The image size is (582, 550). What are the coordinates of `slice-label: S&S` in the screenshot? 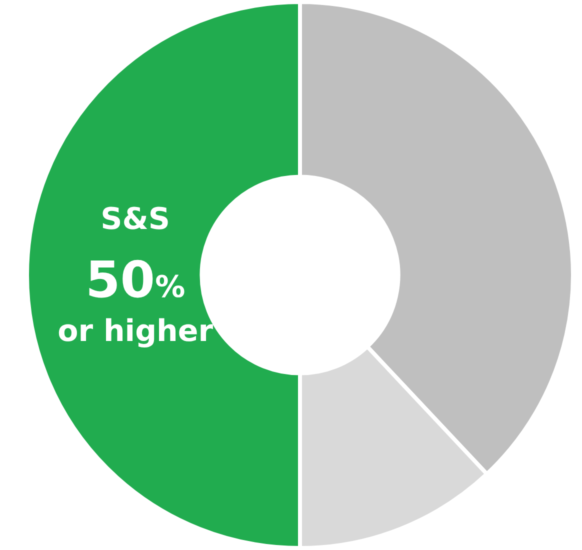 It's located at (135, 219).